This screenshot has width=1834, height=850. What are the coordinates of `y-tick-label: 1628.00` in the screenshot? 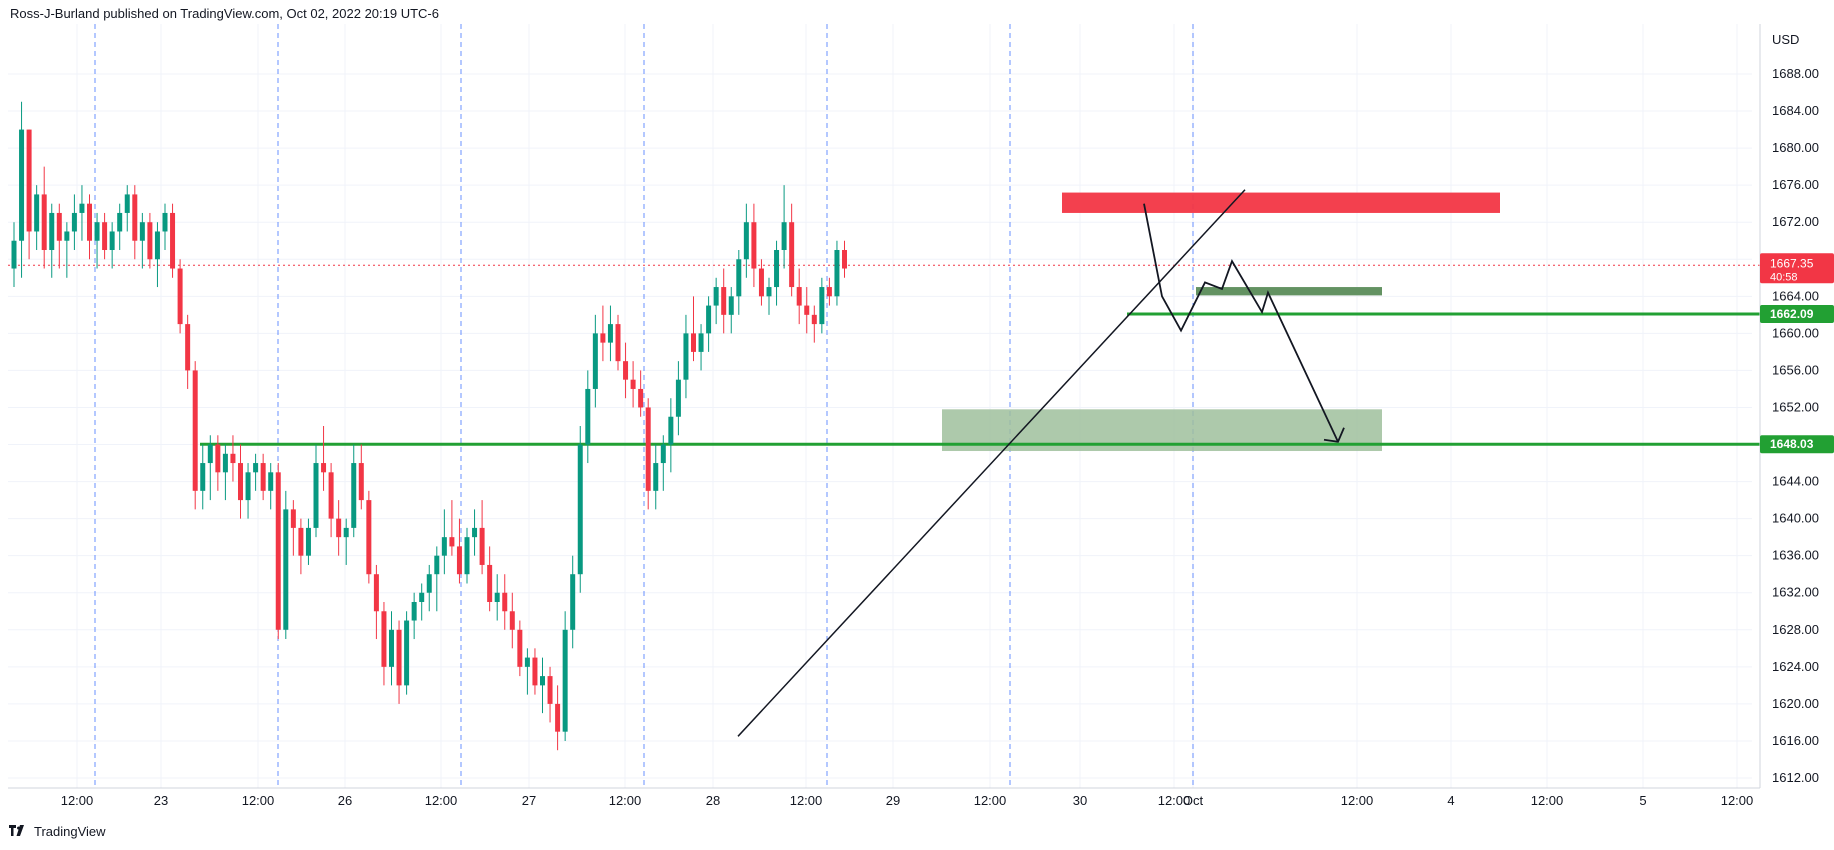 It's located at (1795, 629).